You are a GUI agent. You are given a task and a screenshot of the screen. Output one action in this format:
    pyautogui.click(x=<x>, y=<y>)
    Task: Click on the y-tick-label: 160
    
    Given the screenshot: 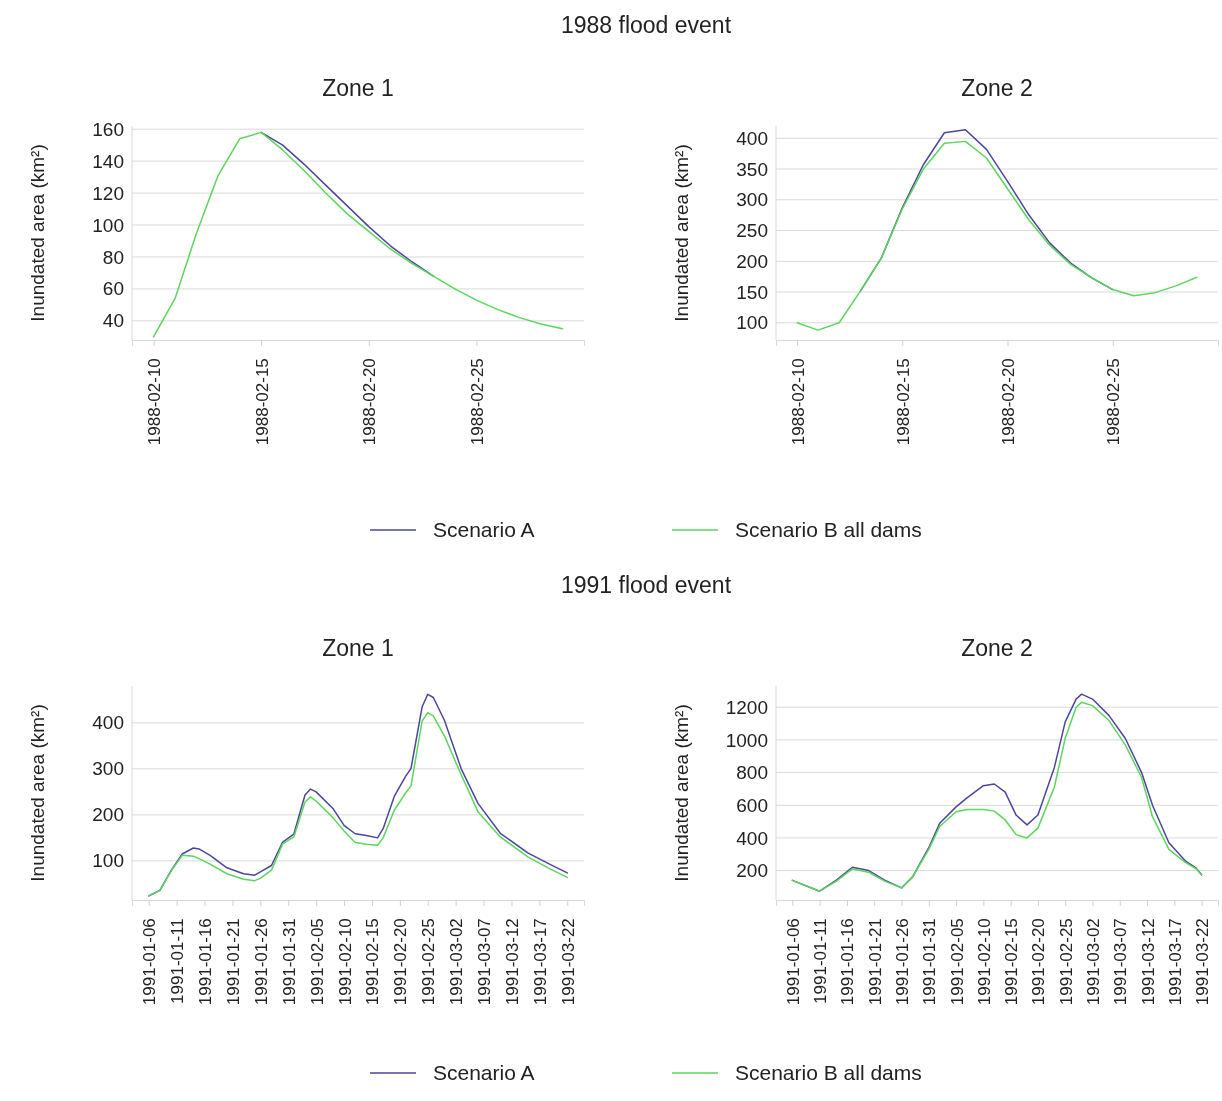 What is the action you would take?
    pyautogui.click(x=108, y=129)
    